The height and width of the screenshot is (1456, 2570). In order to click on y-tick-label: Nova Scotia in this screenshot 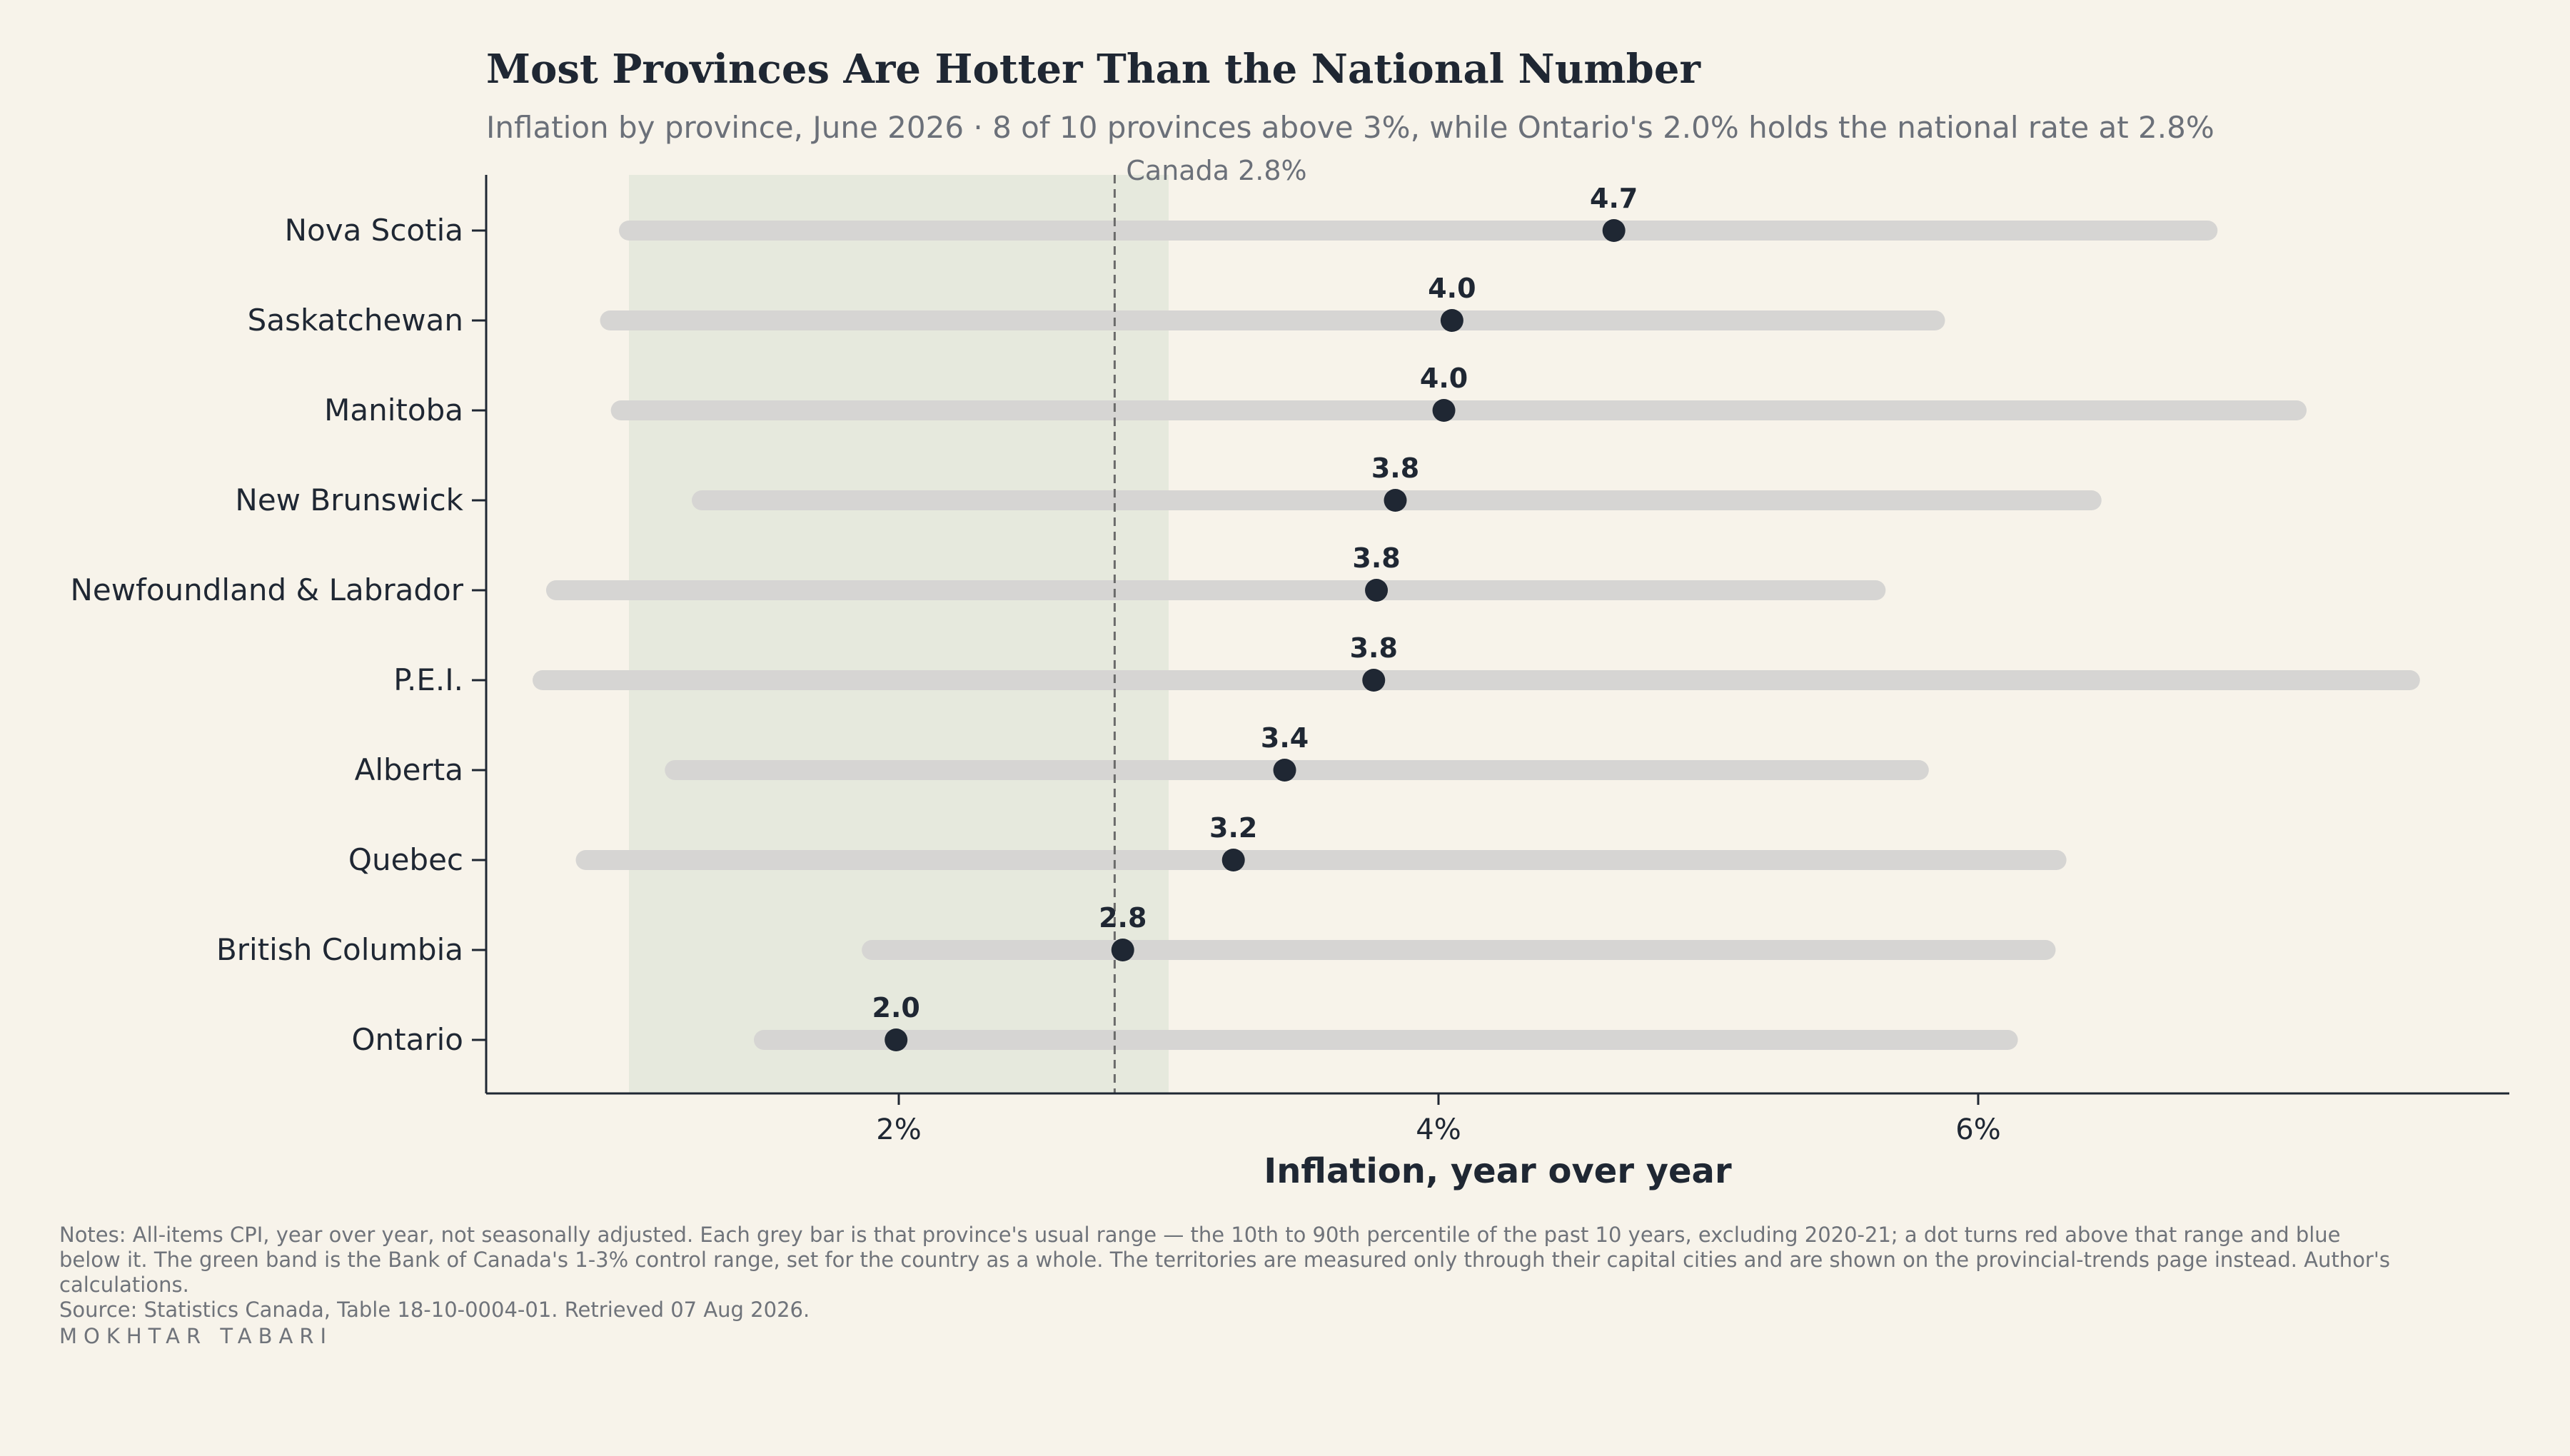, I will do `click(374, 230)`.